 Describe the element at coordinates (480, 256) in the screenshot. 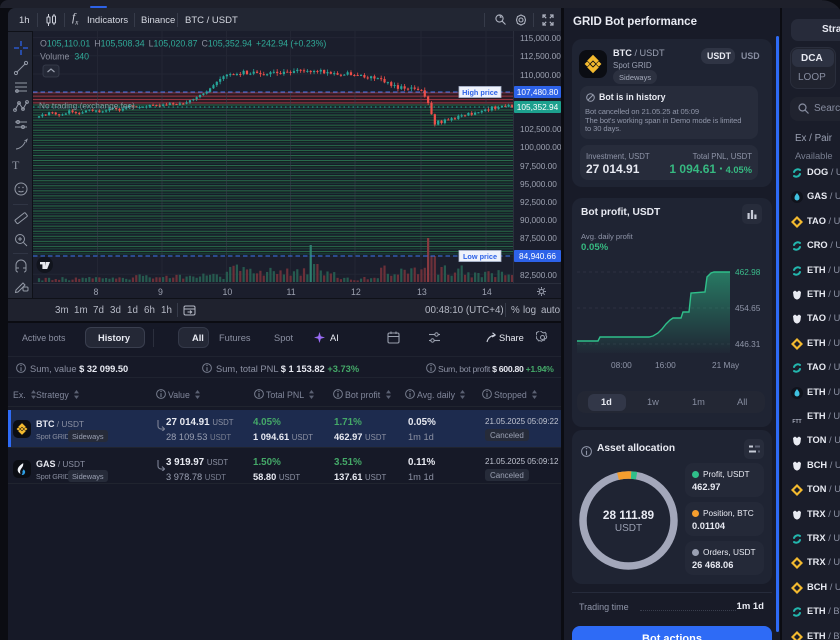

I see `svg-text: Low price` at that location.